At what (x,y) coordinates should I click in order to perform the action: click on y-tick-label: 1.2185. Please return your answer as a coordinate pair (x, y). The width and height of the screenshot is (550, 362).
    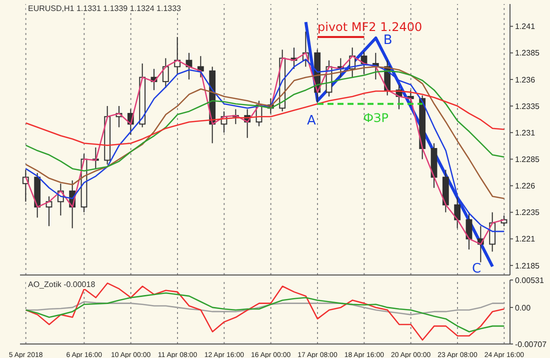
    Looking at the image, I should click on (527, 265).